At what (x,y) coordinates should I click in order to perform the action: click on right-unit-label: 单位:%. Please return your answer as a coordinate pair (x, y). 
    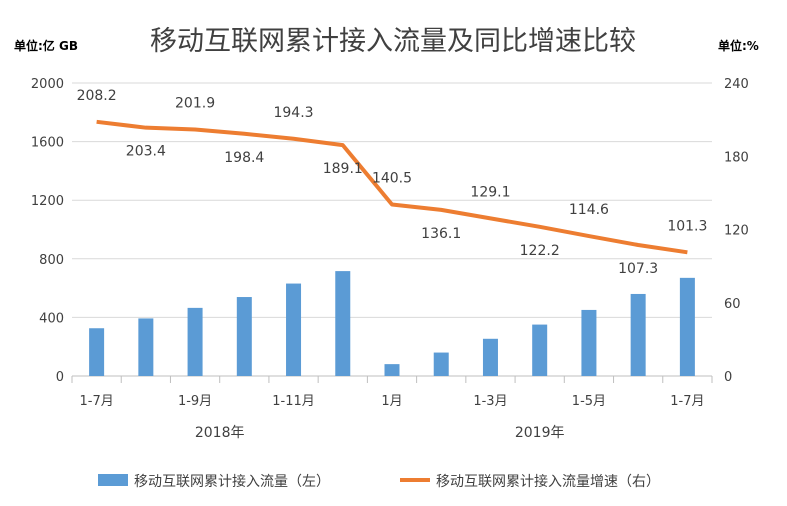
    Looking at the image, I should click on (738, 45).